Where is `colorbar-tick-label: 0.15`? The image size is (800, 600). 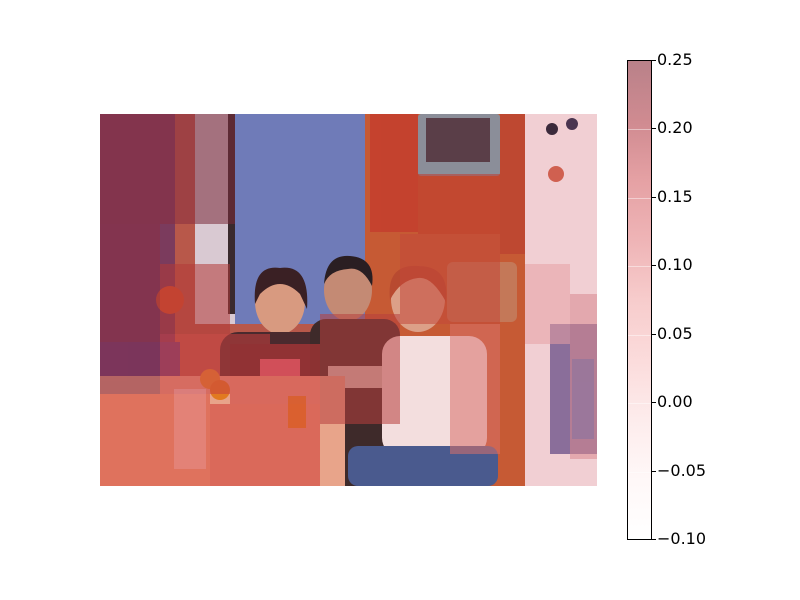
colorbar-tick-label: 0.15 is located at coordinates (675, 196).